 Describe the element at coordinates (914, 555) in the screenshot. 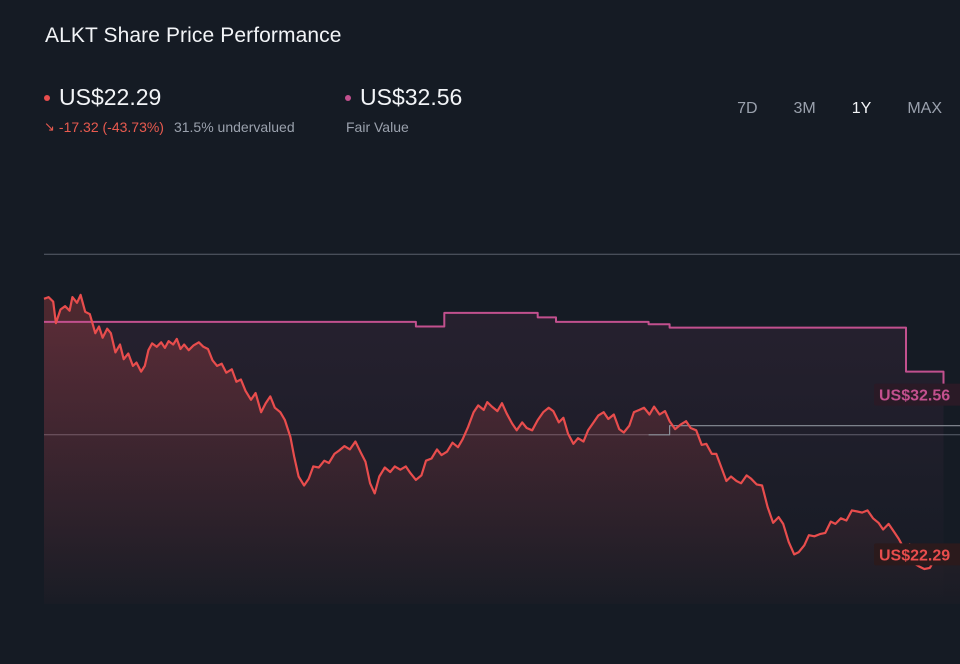

I see `svg-text: US$22.29` at that location.